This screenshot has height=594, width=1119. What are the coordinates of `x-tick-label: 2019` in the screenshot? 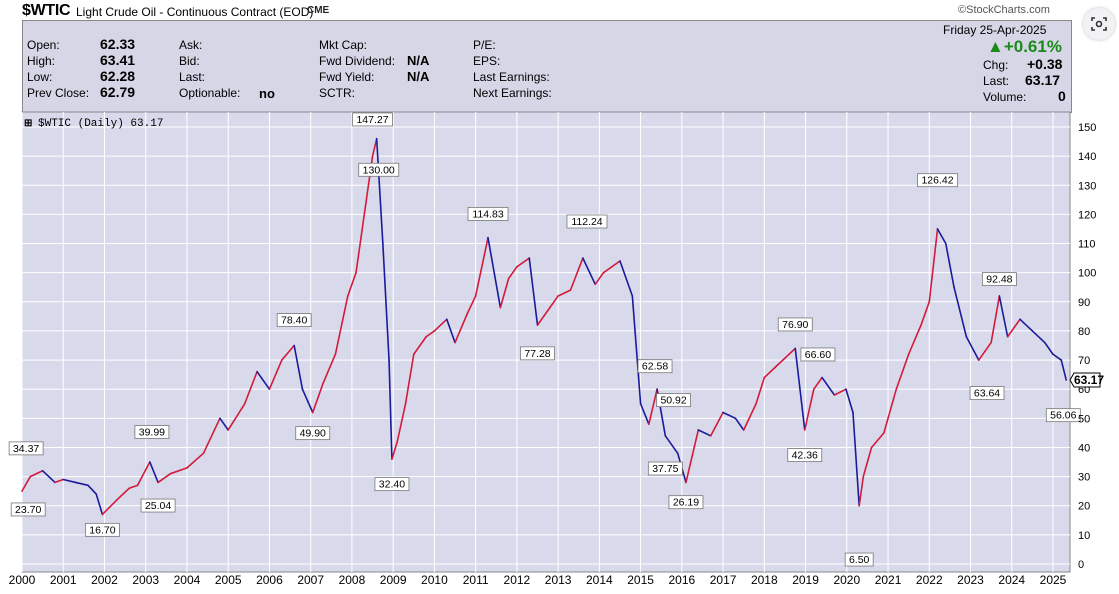 It's located at (805, 580).